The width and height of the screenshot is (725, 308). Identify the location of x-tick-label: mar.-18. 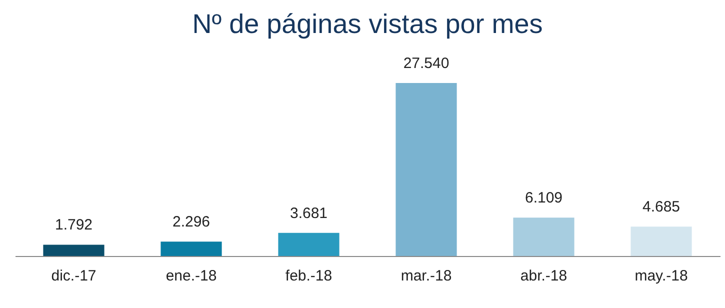
(426, 276).